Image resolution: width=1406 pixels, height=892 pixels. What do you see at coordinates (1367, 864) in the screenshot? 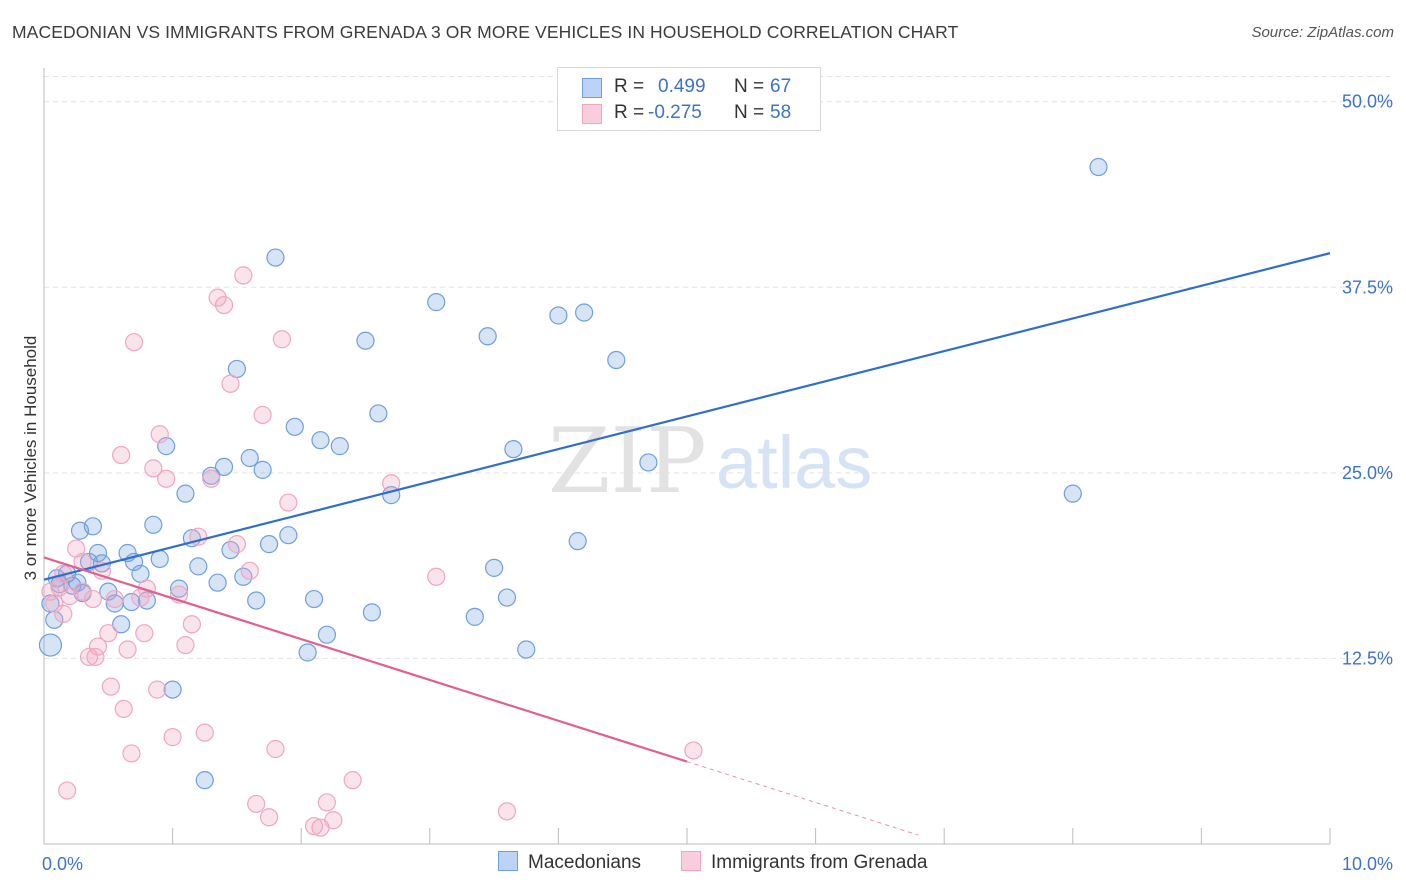
I see `x-tick-label: 10.0%` at bounding box center [1367, 864].